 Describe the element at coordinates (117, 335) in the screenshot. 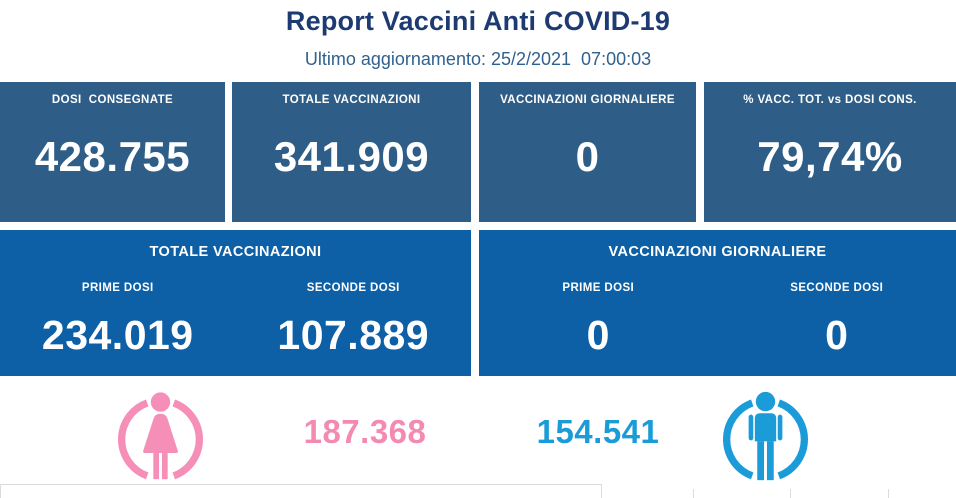

I see `dose-value: 234.019` at that location.